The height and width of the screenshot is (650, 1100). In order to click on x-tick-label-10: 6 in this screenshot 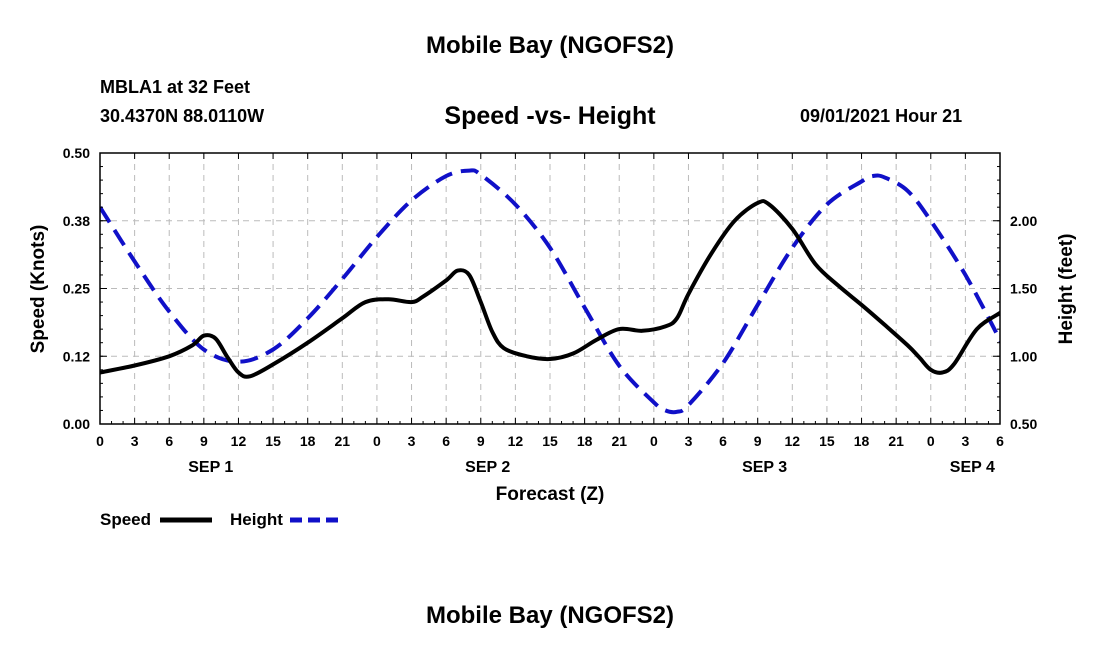, I will do `click(446, 441)`.